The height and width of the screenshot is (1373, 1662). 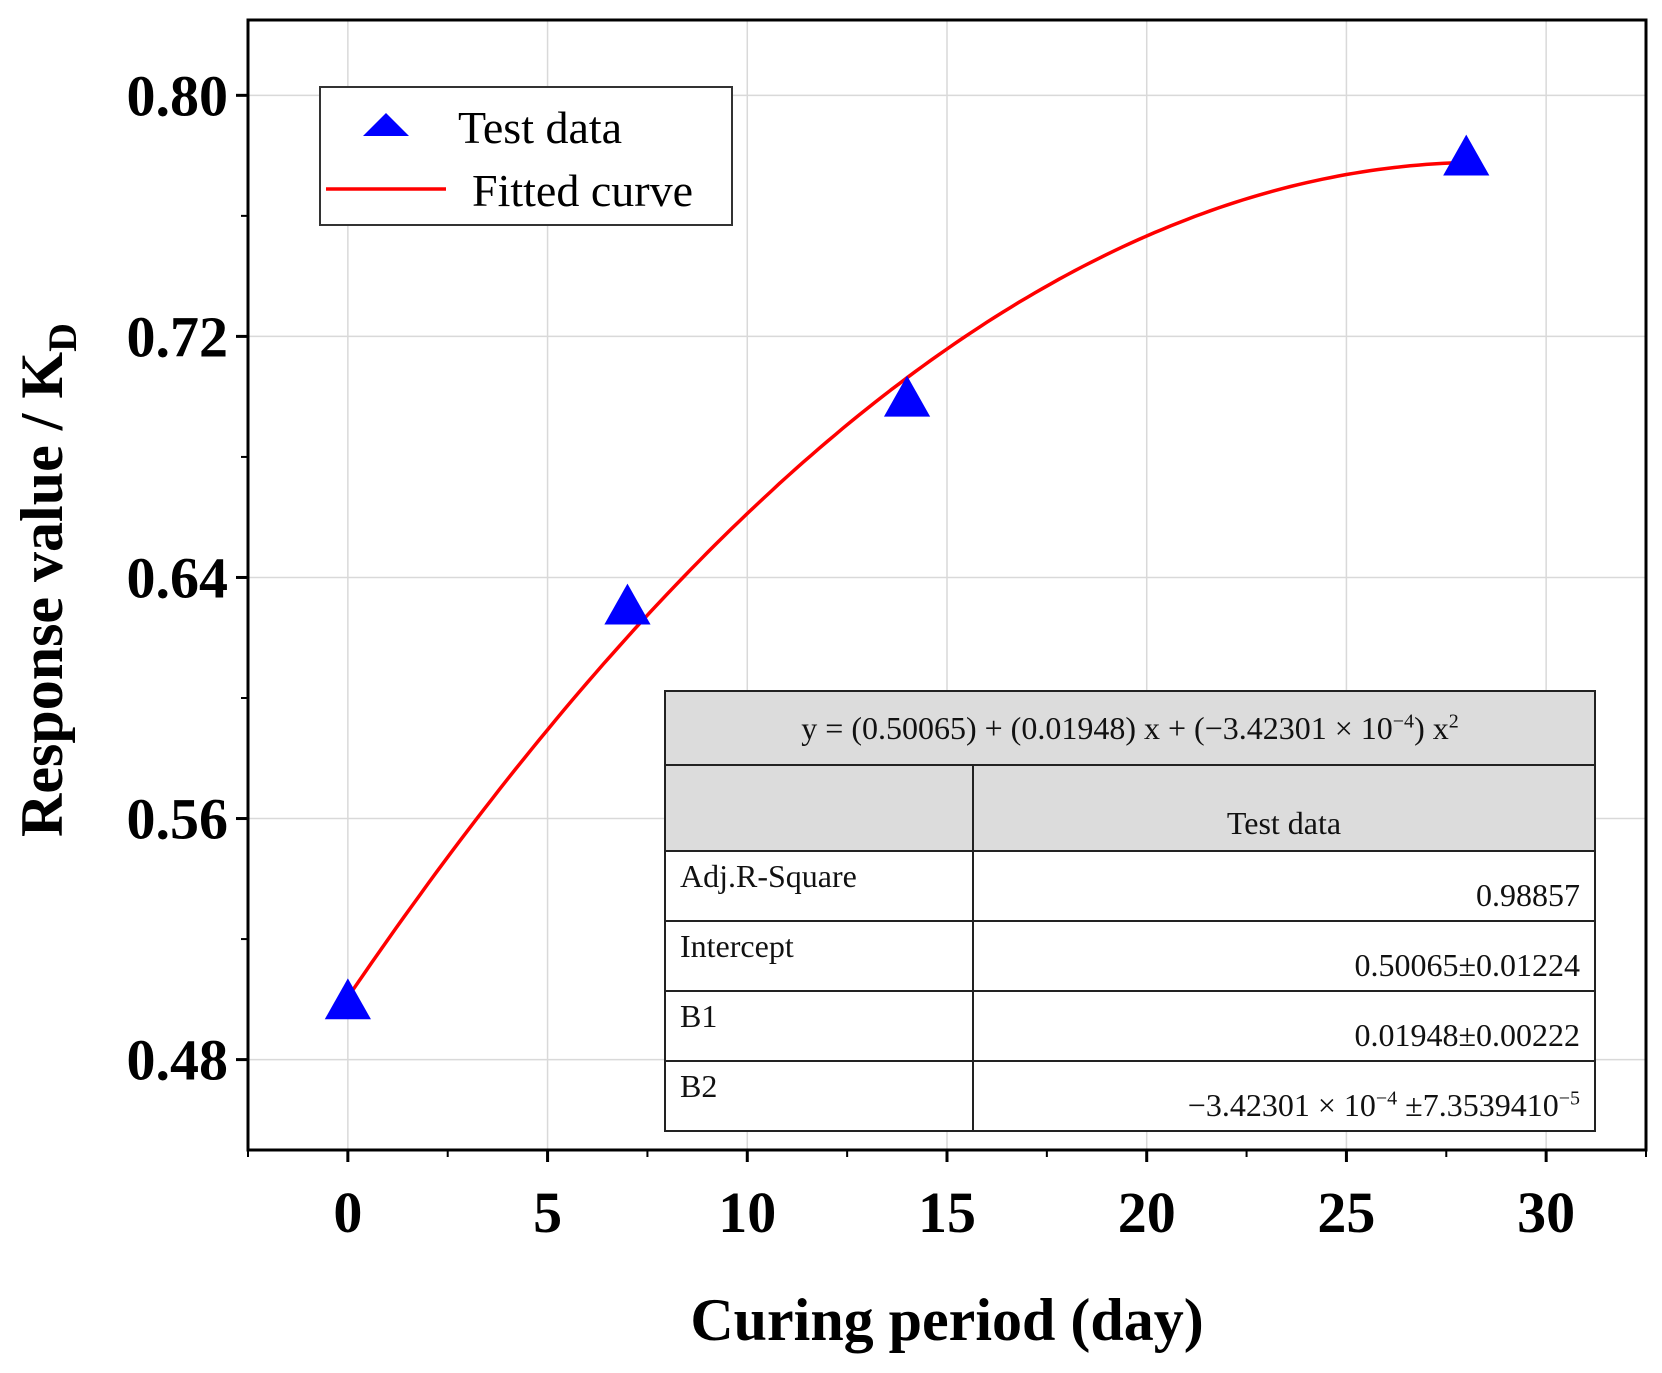 I want to click on table-row: Adj.R-Square 0.98857, so click(x=1130, y=886).